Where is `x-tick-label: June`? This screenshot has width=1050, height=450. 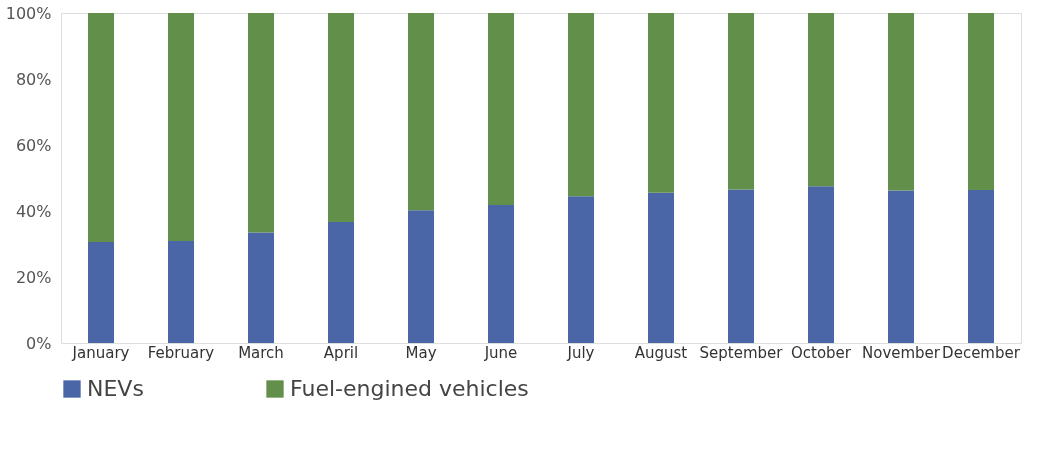
x-tick-label: June is located at coordinates (500, 352).